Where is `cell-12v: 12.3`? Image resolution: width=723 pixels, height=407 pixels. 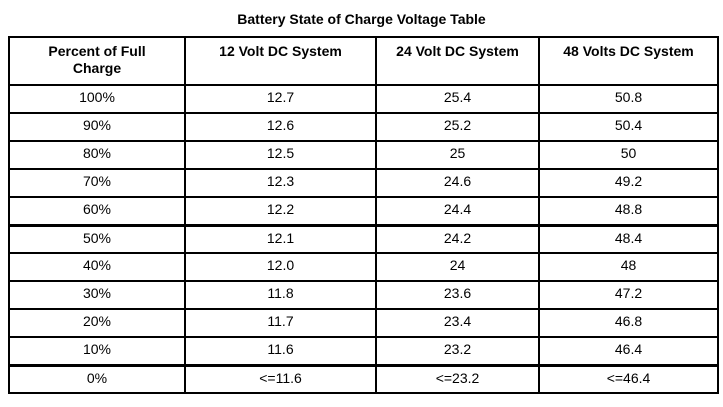 cell-12v: 12.3 is located at coordinates (280, 183).